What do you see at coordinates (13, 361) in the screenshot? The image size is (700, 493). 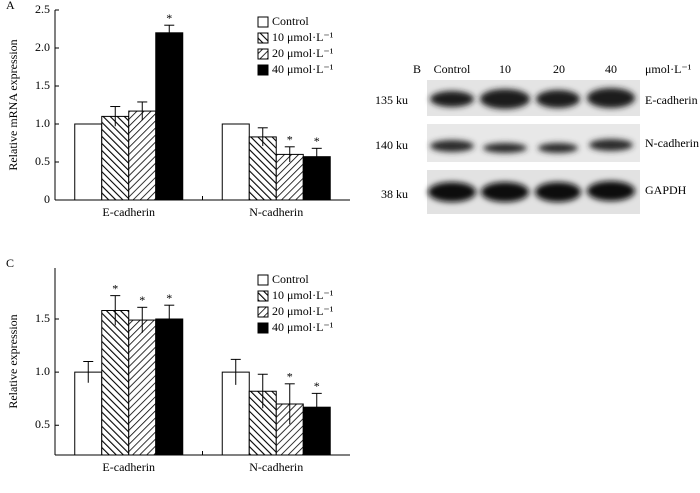 I see `y-axis-label: Relative expression` at bounding box center [13, 361].